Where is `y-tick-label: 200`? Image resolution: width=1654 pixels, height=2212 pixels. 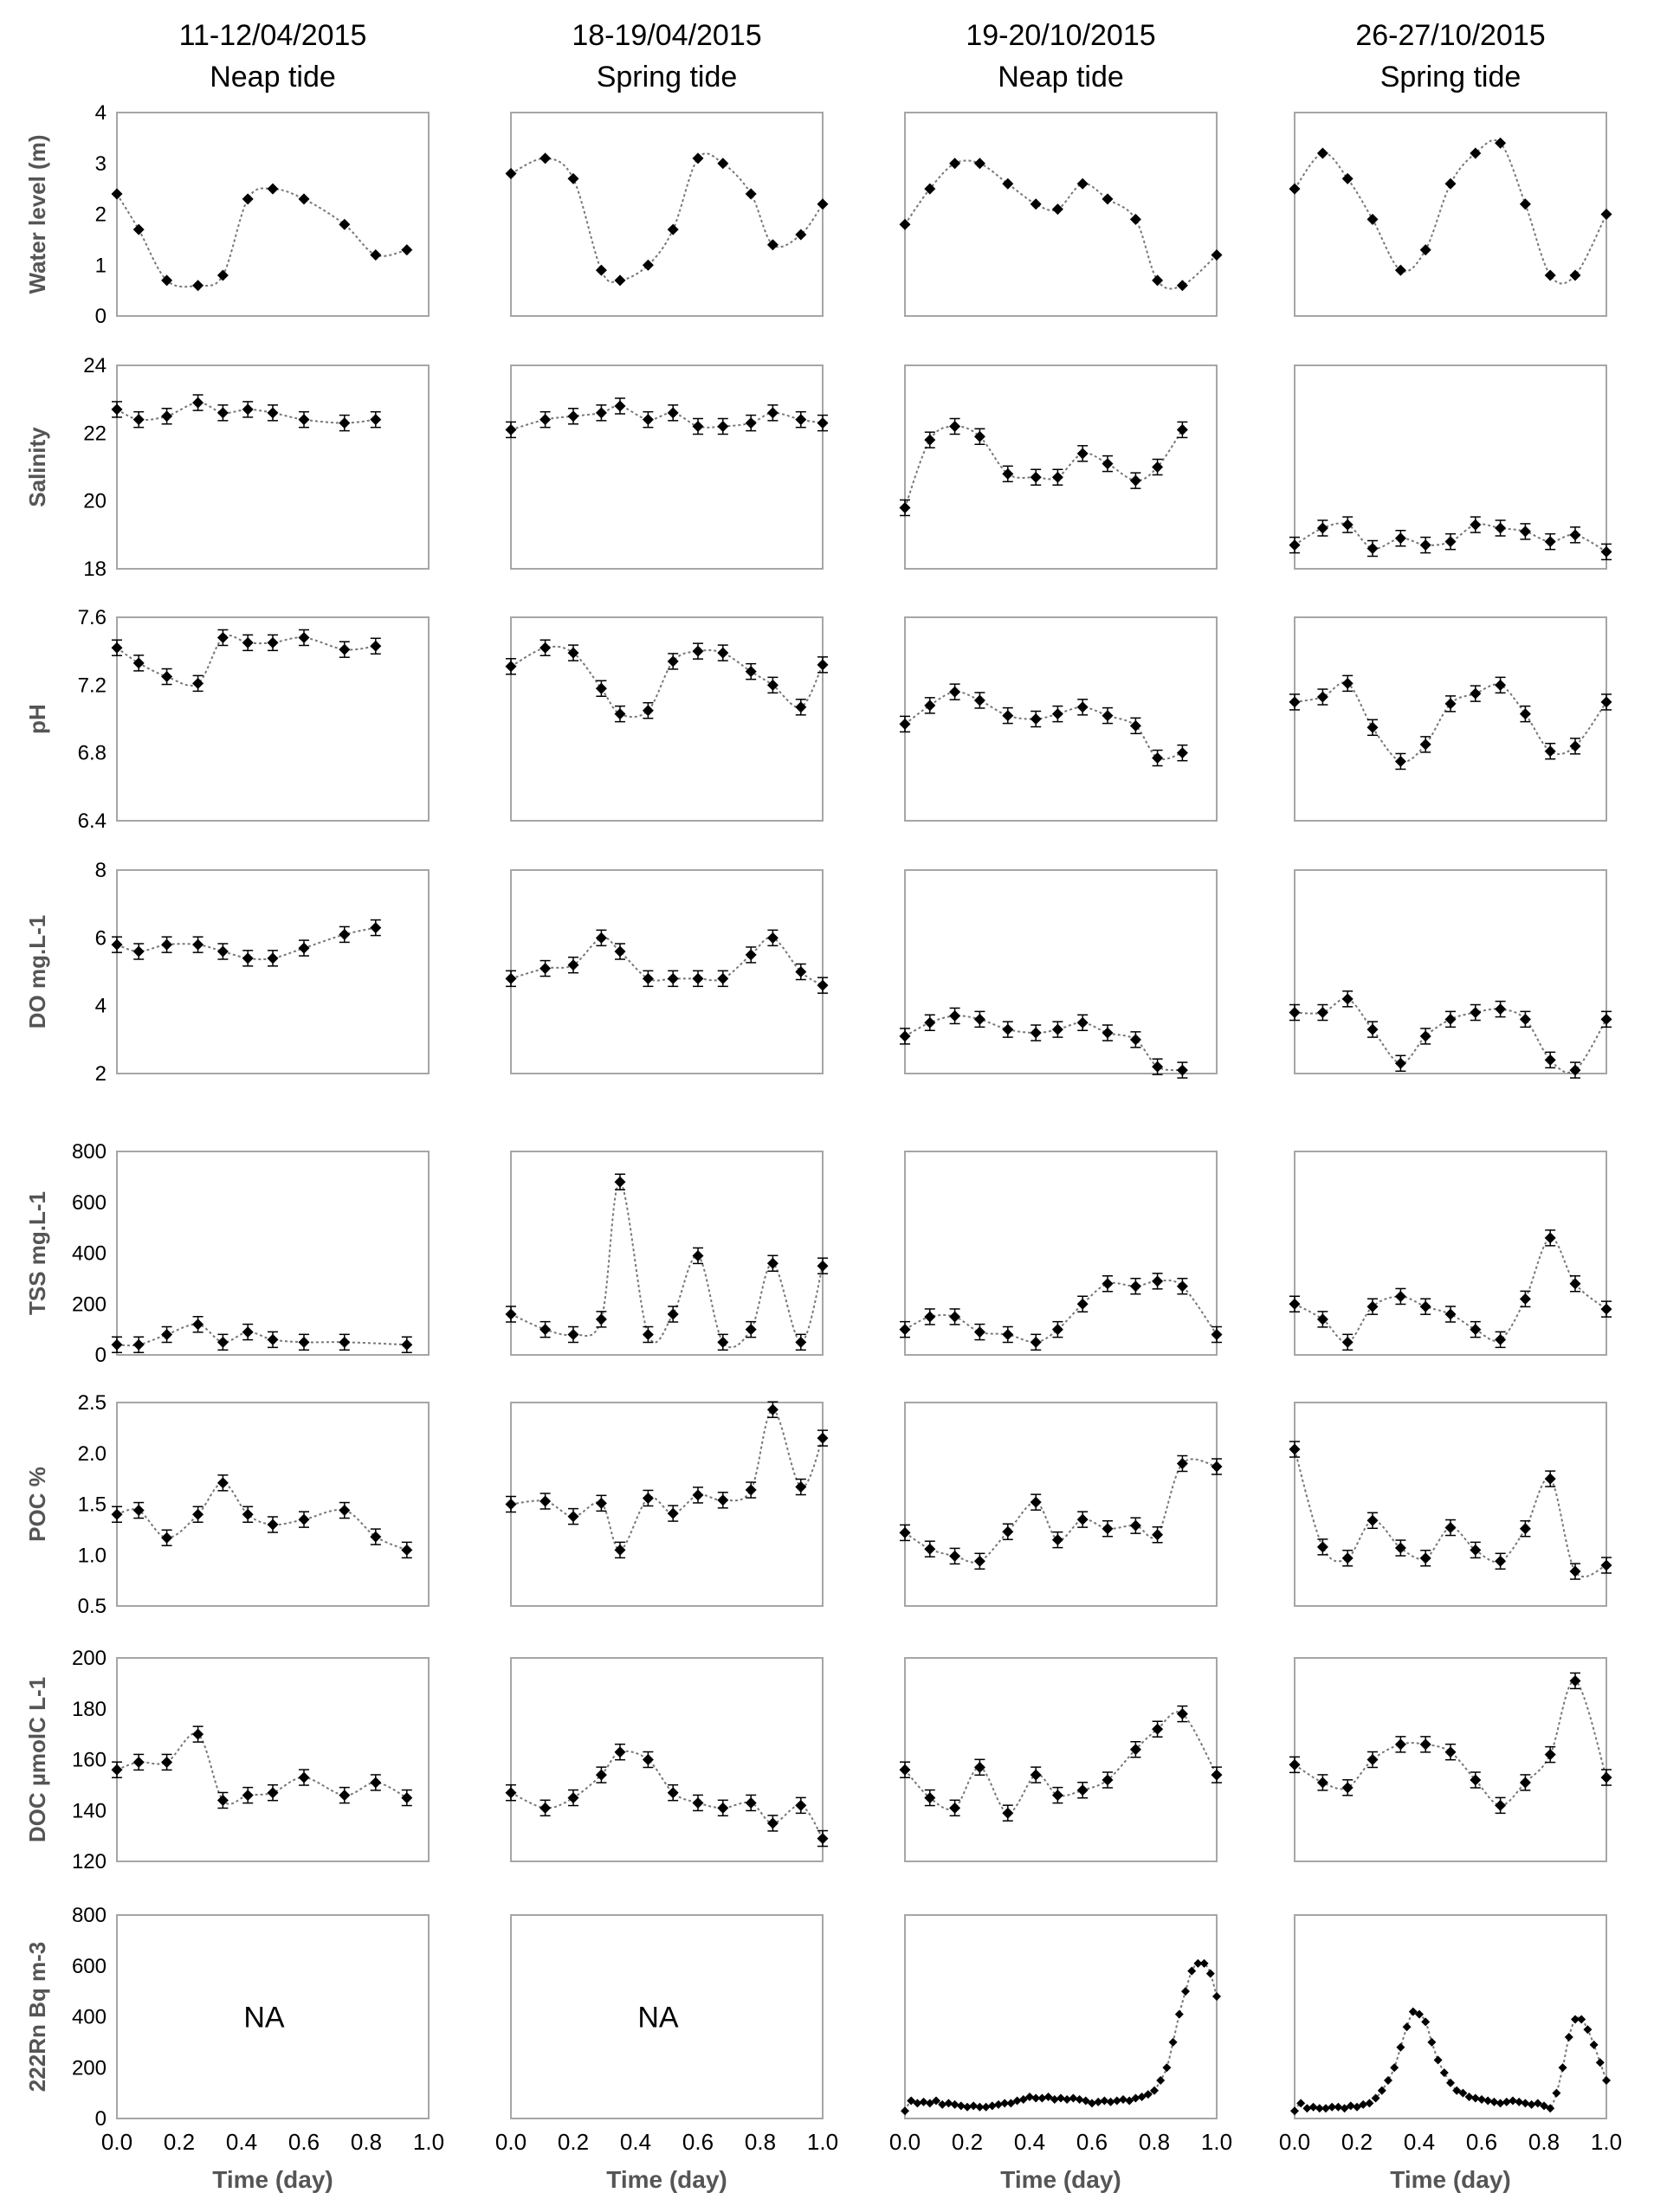 y-tick-label: 200 is located at coordinates (89, 1658).